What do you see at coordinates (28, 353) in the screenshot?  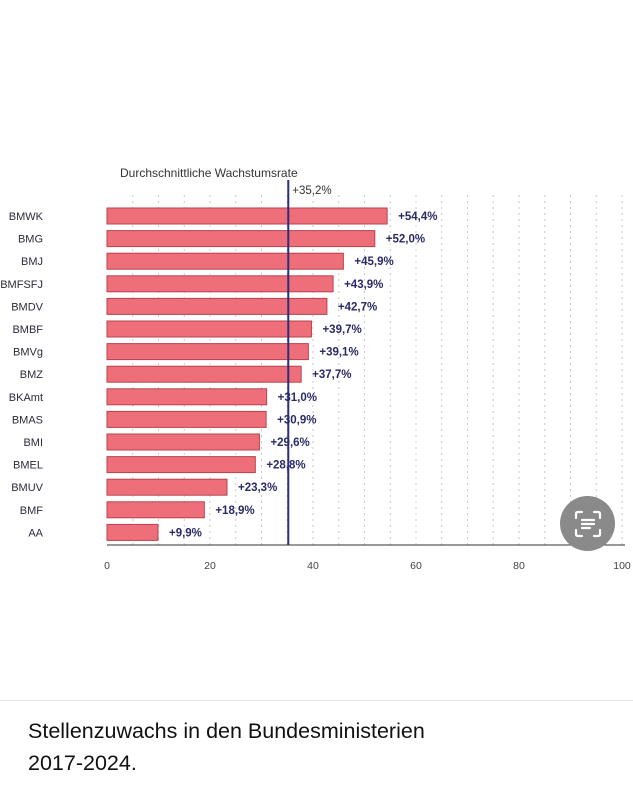 I see `category-label: BMVg` at bounding box center [28, 353].